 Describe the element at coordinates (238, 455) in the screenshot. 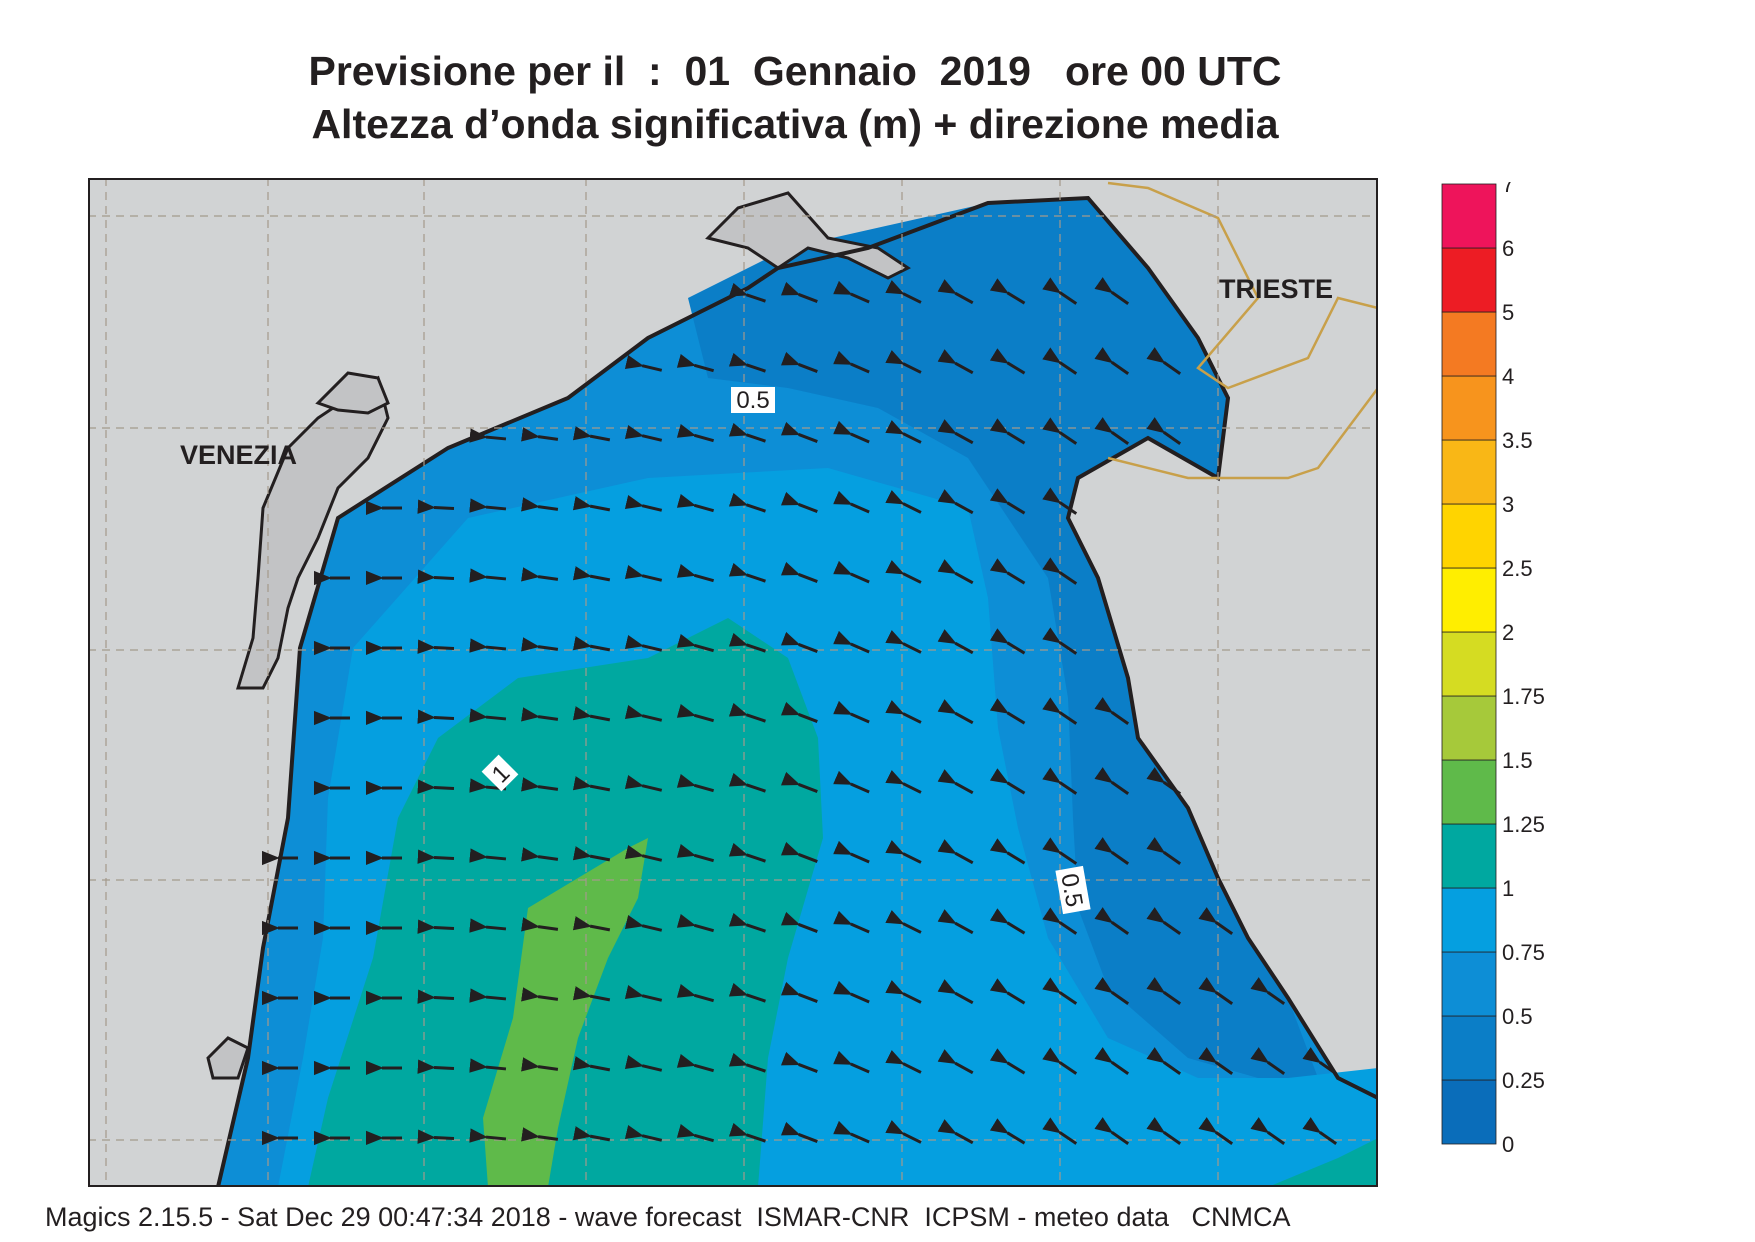

I see `city-venezia: VENEZIA` at that location.